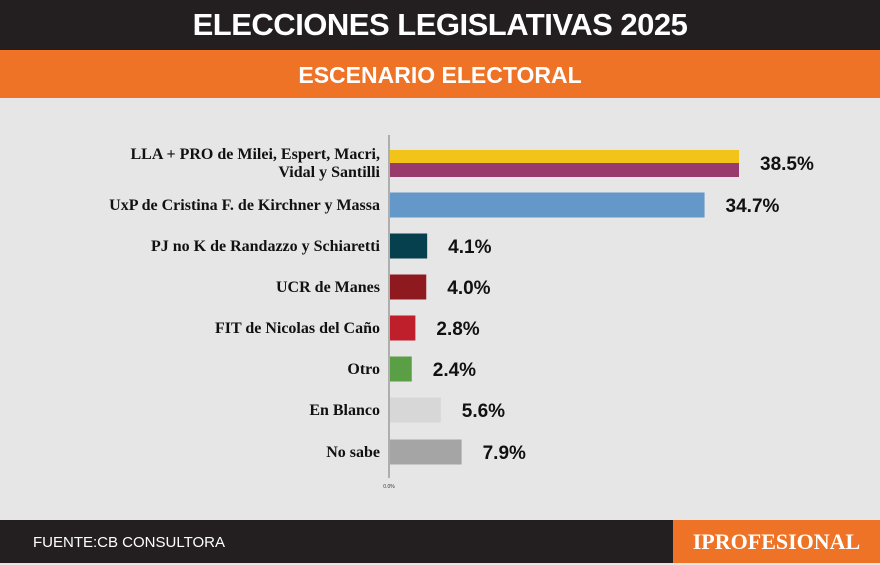  I want to click on category-label: Vidal y Santilli, so click(329, 172).